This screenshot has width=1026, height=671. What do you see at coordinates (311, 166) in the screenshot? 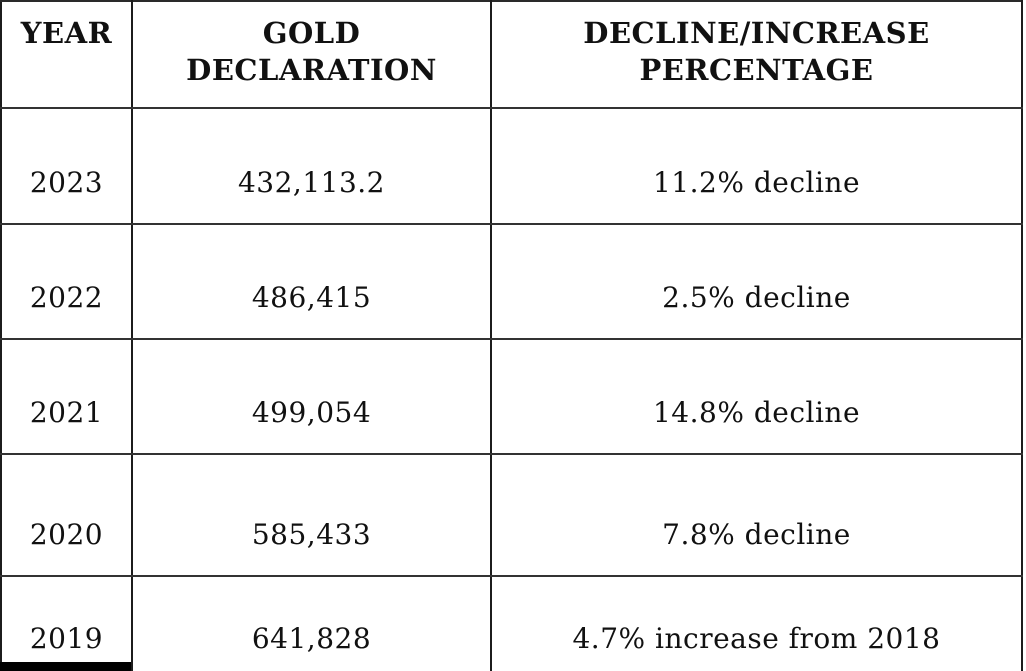
I see `cell-gold-declaration: 432,113.2` at bounding box center [311, 166].